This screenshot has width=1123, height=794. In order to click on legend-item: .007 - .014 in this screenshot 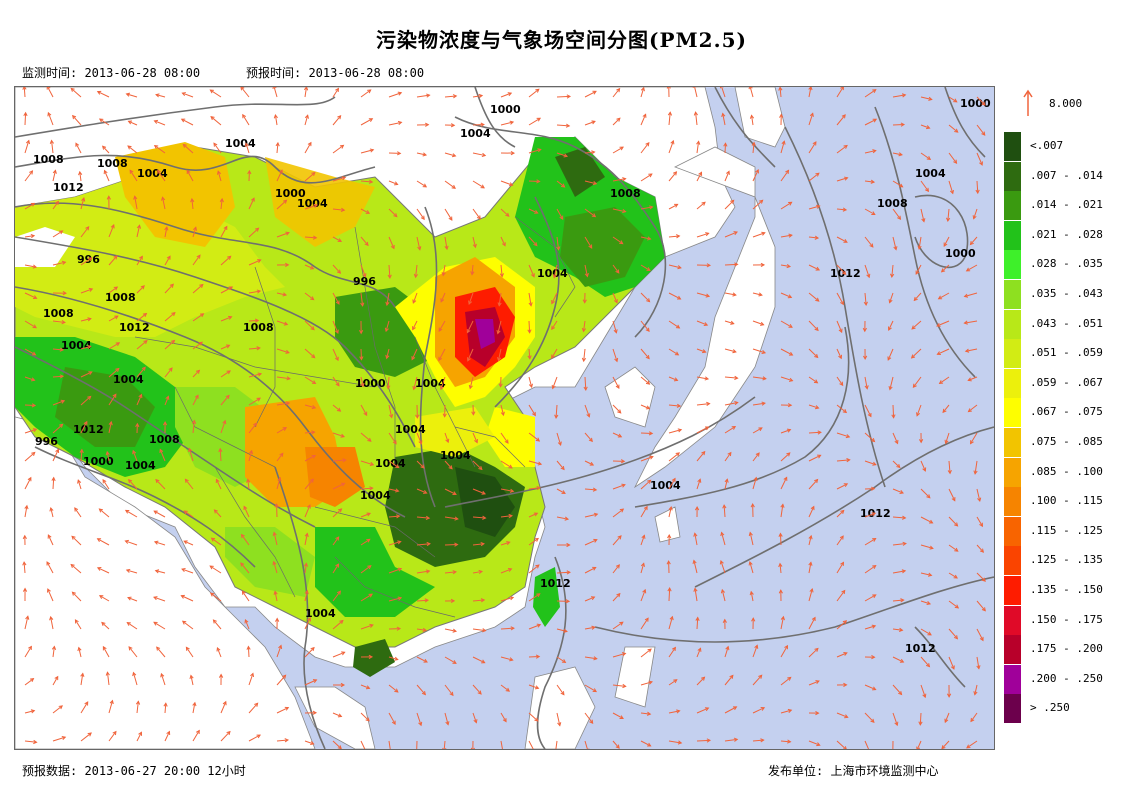, I will do `click(1063, 176)`.